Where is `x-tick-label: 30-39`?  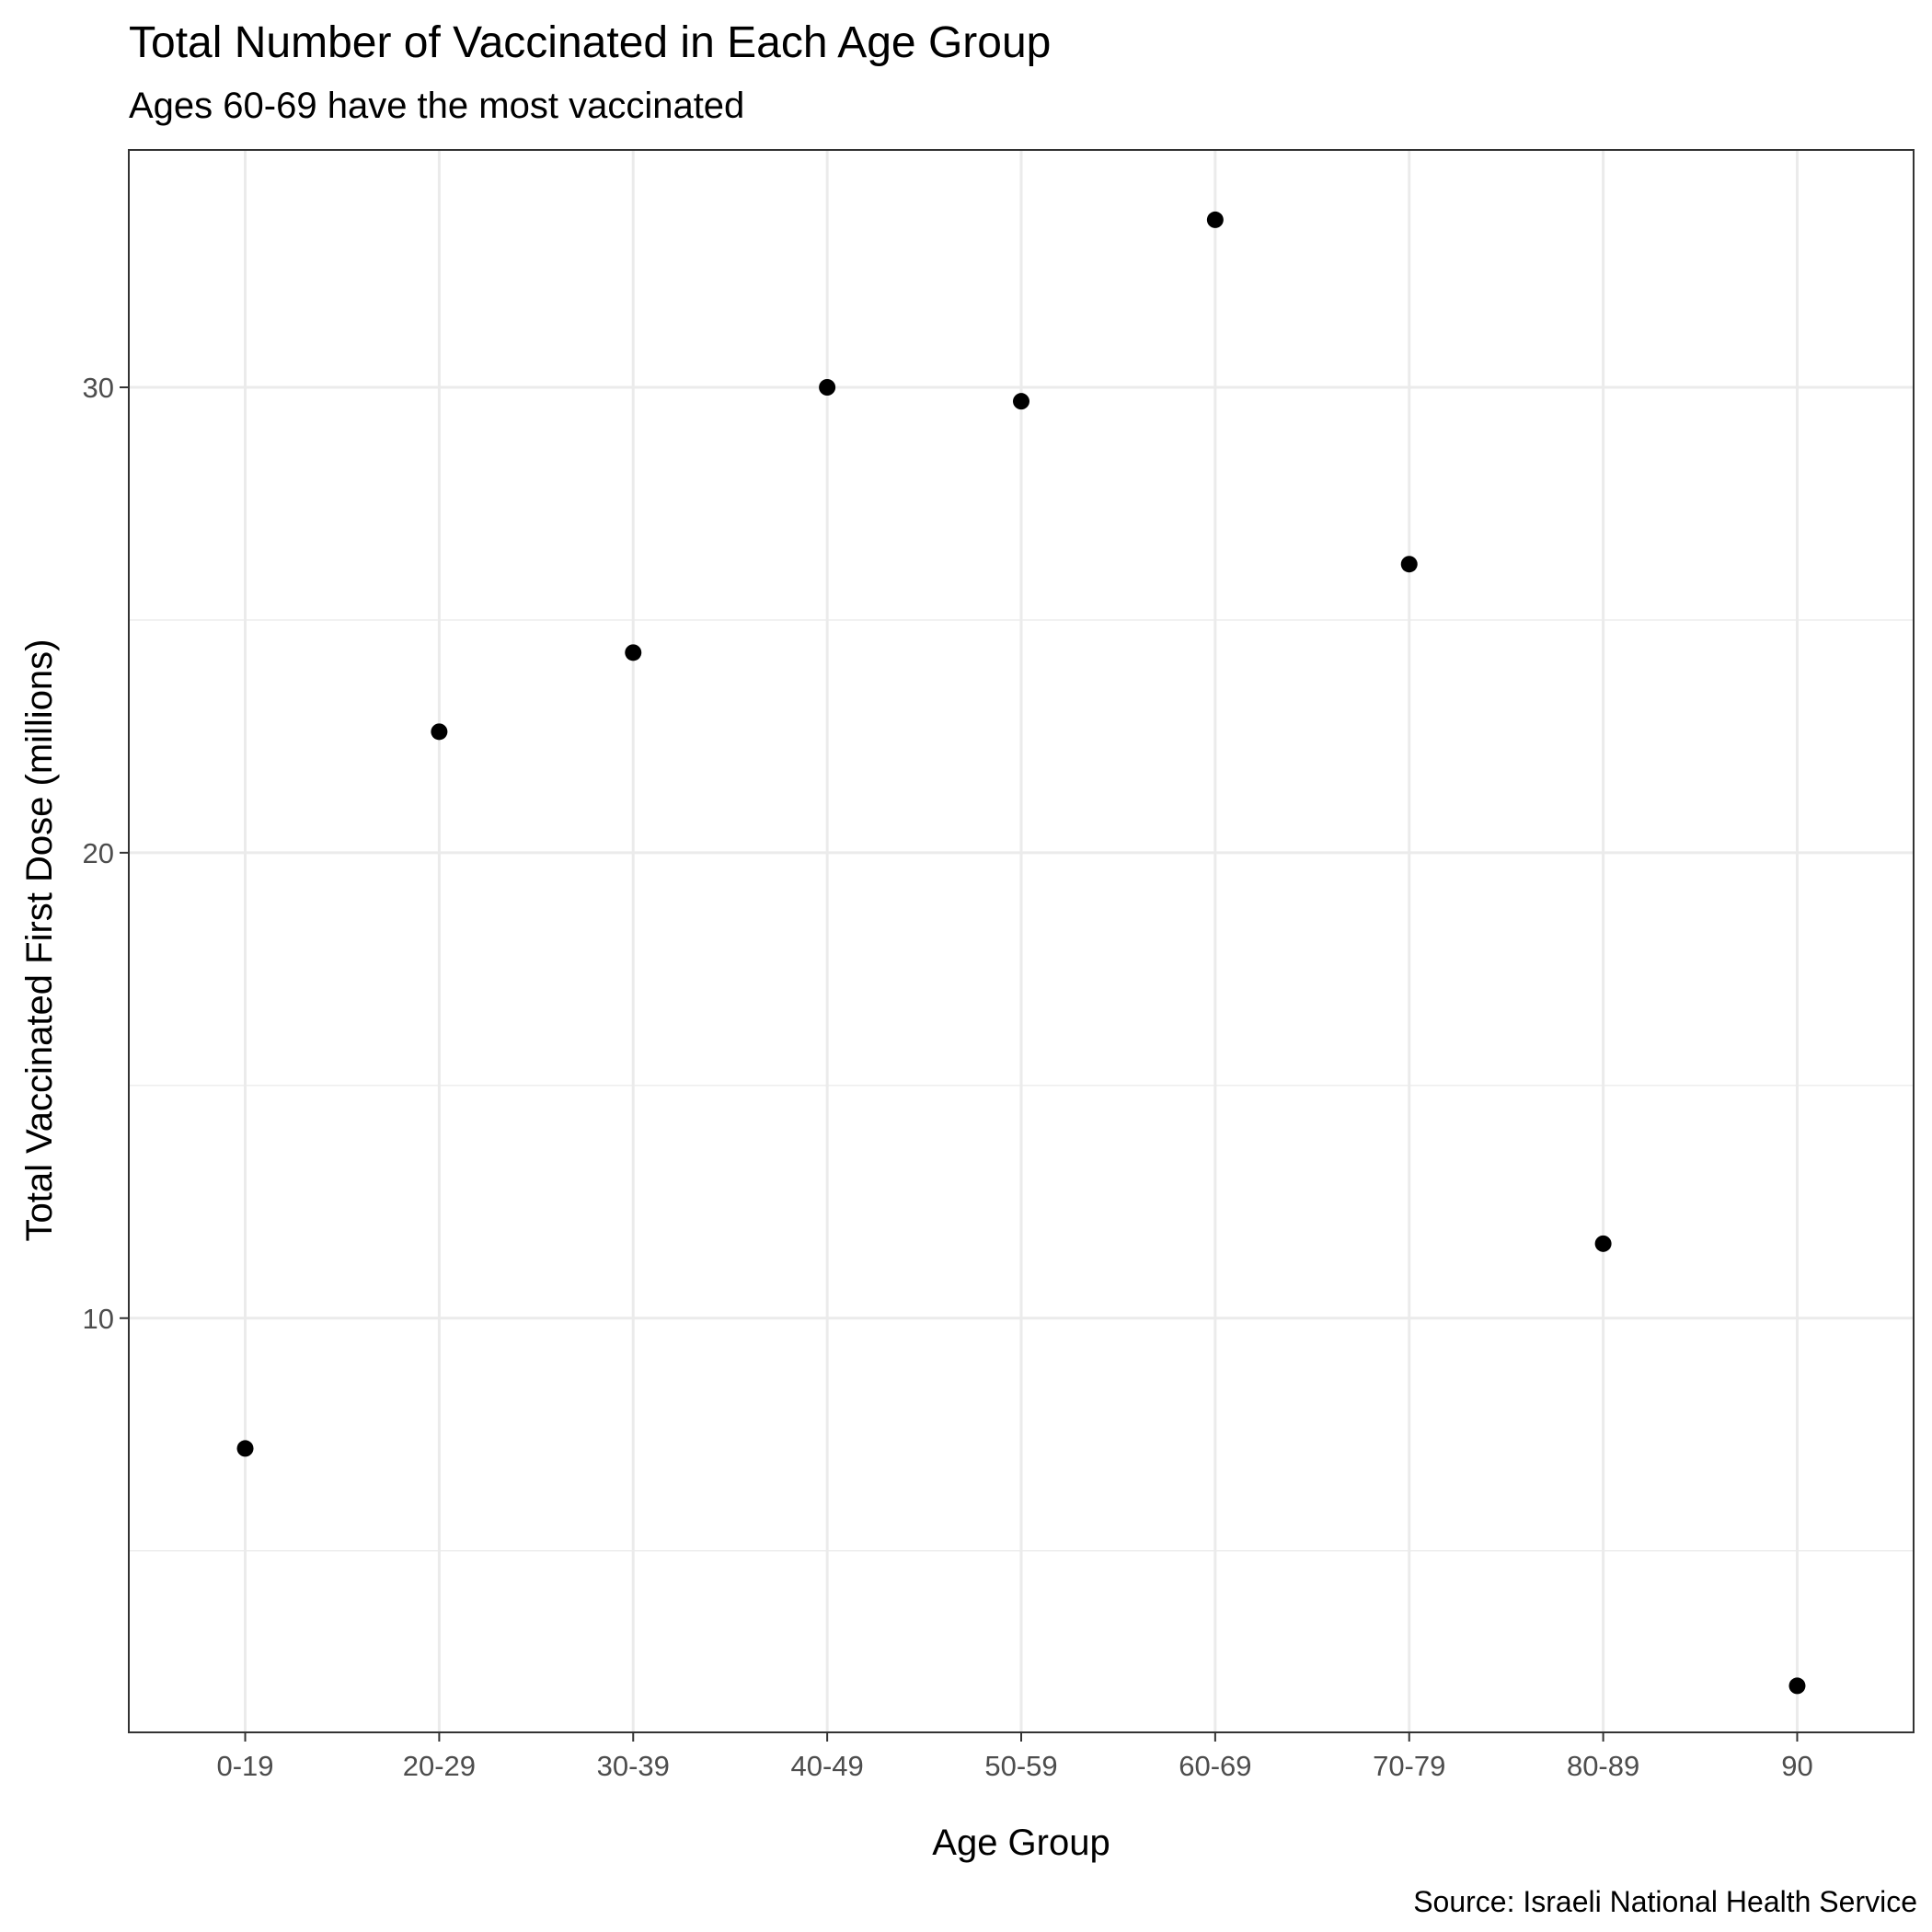 x-tick-label: 30-39 is located at coordinates (633, 1766).